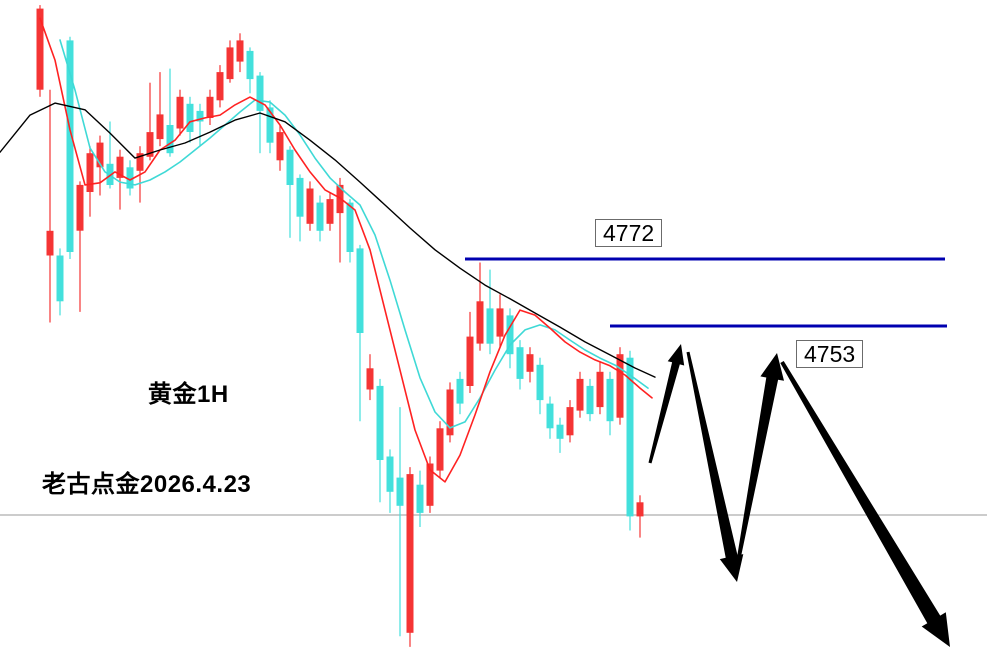  Describe the element at coordinates (147, 484) in the screenshot. I see `author-date-watermark: 老古点金2026.4.23` at that location.